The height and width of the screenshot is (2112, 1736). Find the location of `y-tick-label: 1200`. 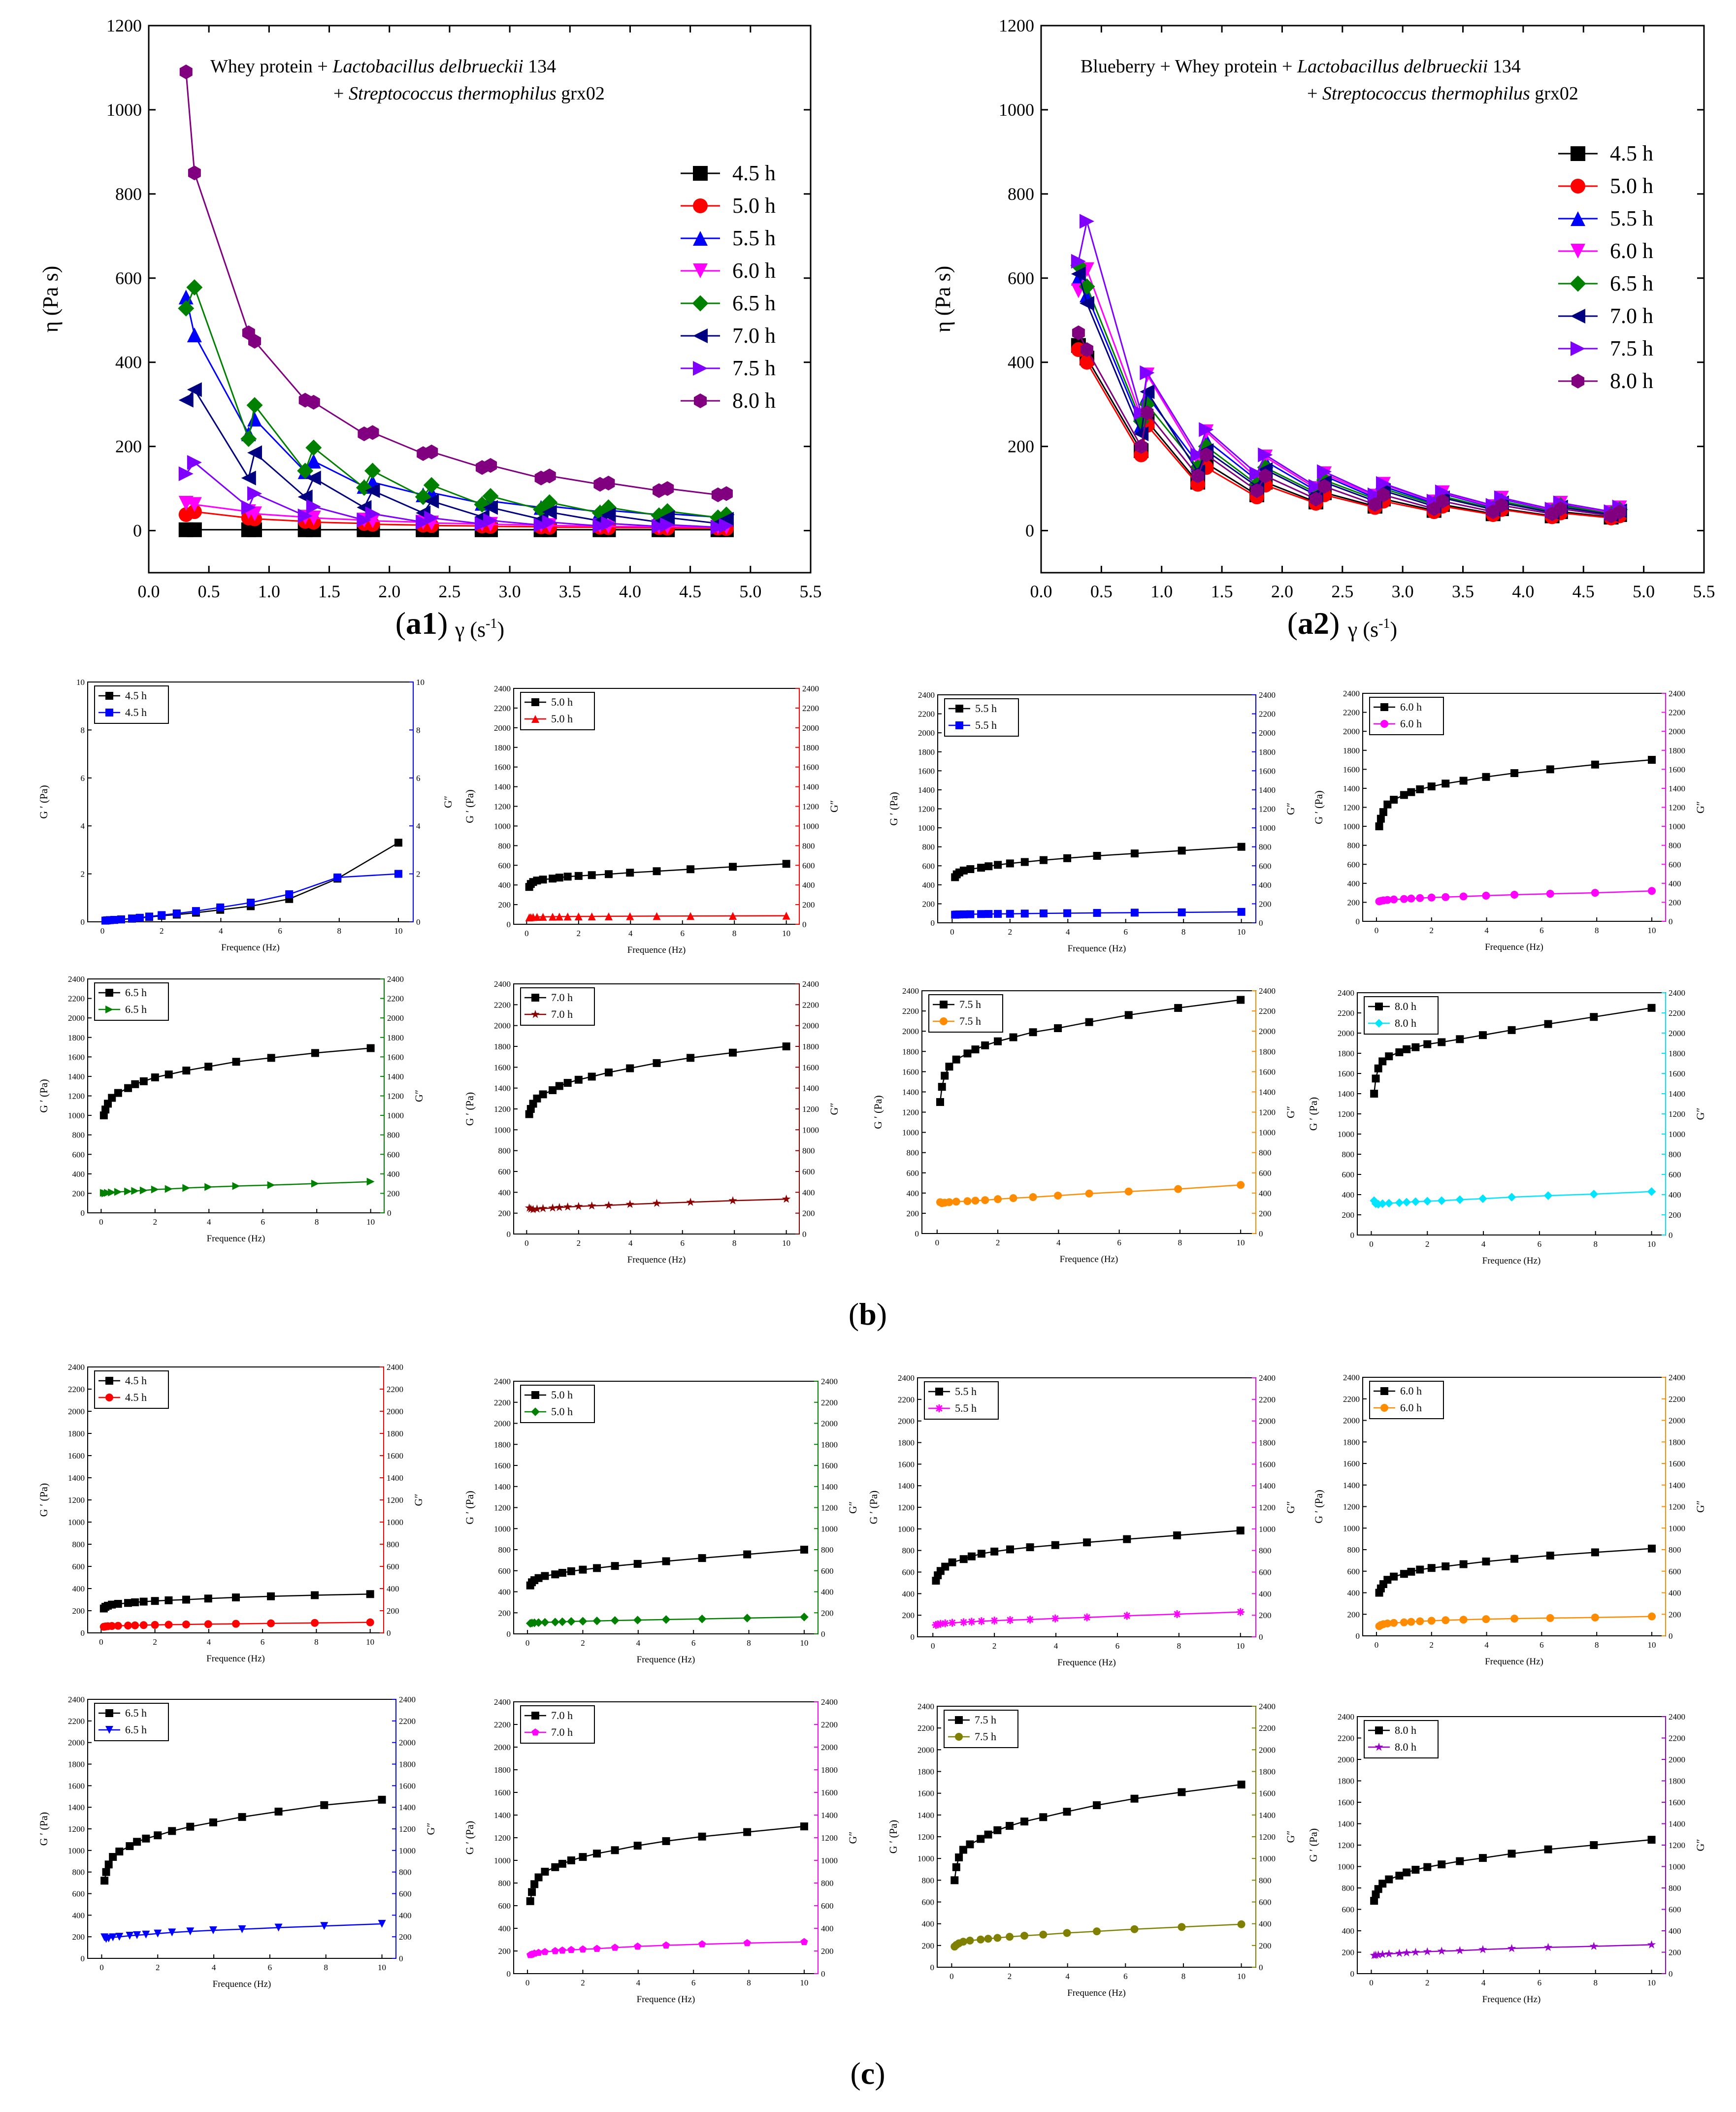

y-tick-label: 1200 is located at coordinates (1346, 1845).